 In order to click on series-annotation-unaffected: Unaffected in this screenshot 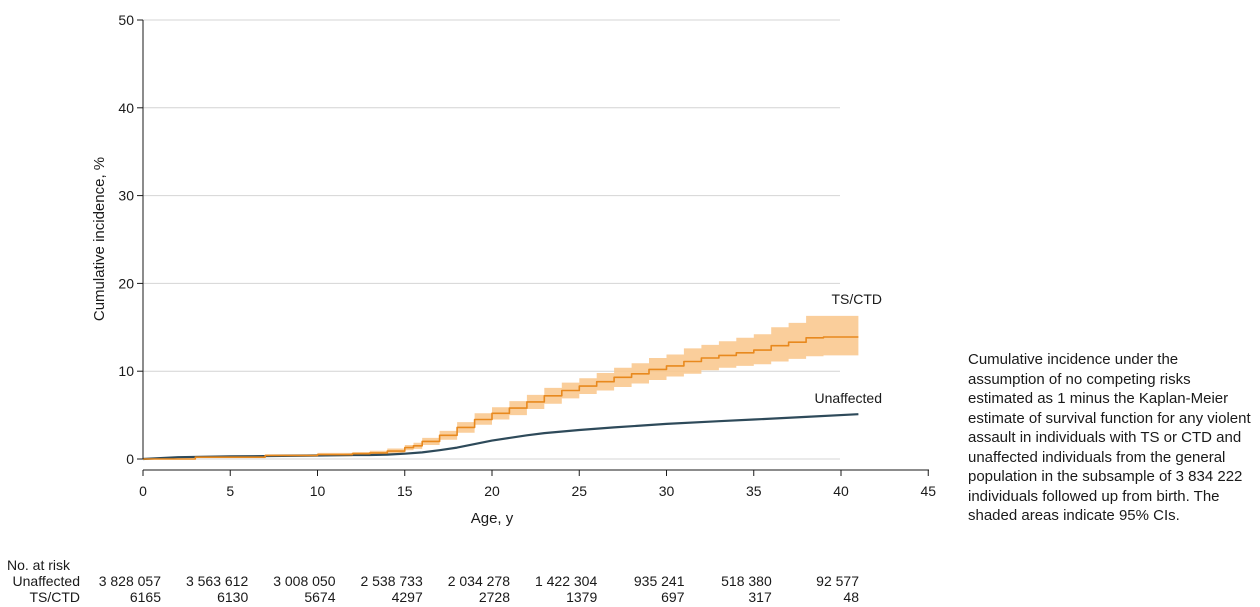, I will do `click(848, 398)`.